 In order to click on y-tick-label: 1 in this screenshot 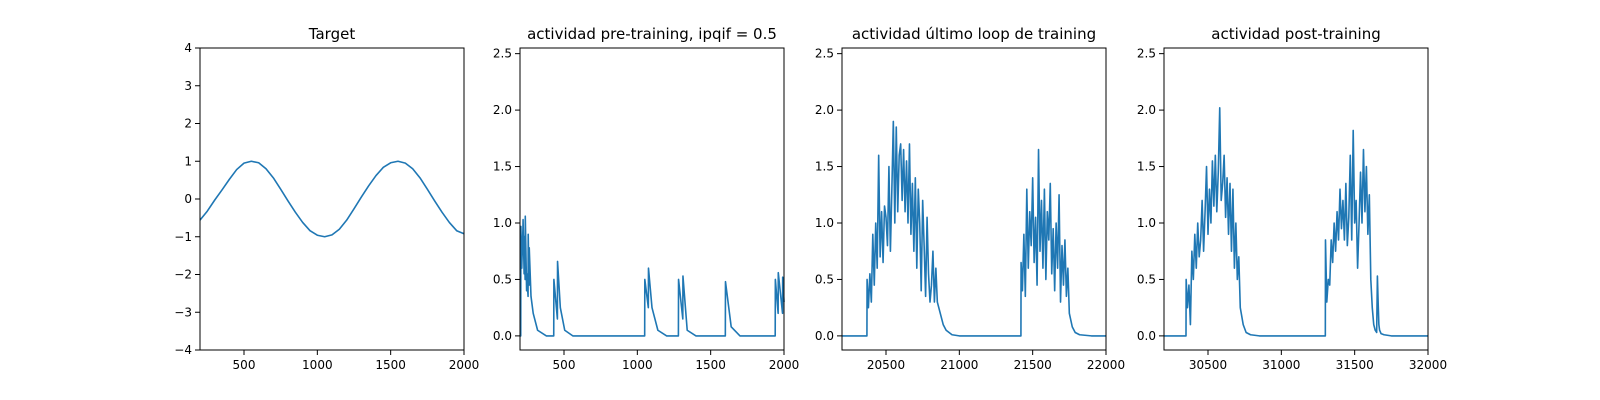, I will do `click(188, 161)`.